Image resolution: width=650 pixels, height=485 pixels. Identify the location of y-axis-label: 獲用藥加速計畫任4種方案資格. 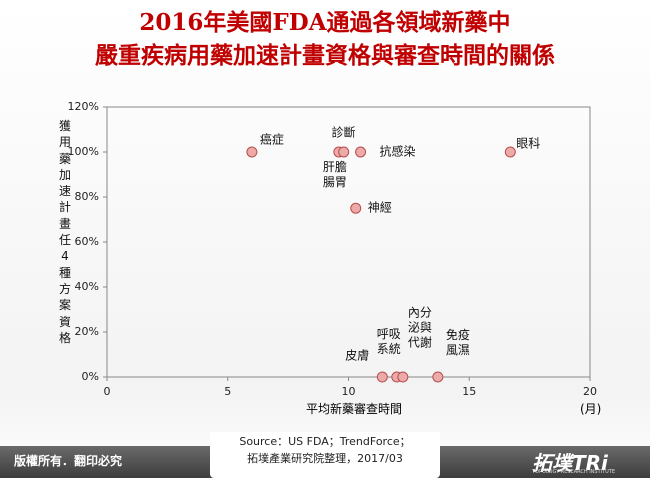
(64, 232).